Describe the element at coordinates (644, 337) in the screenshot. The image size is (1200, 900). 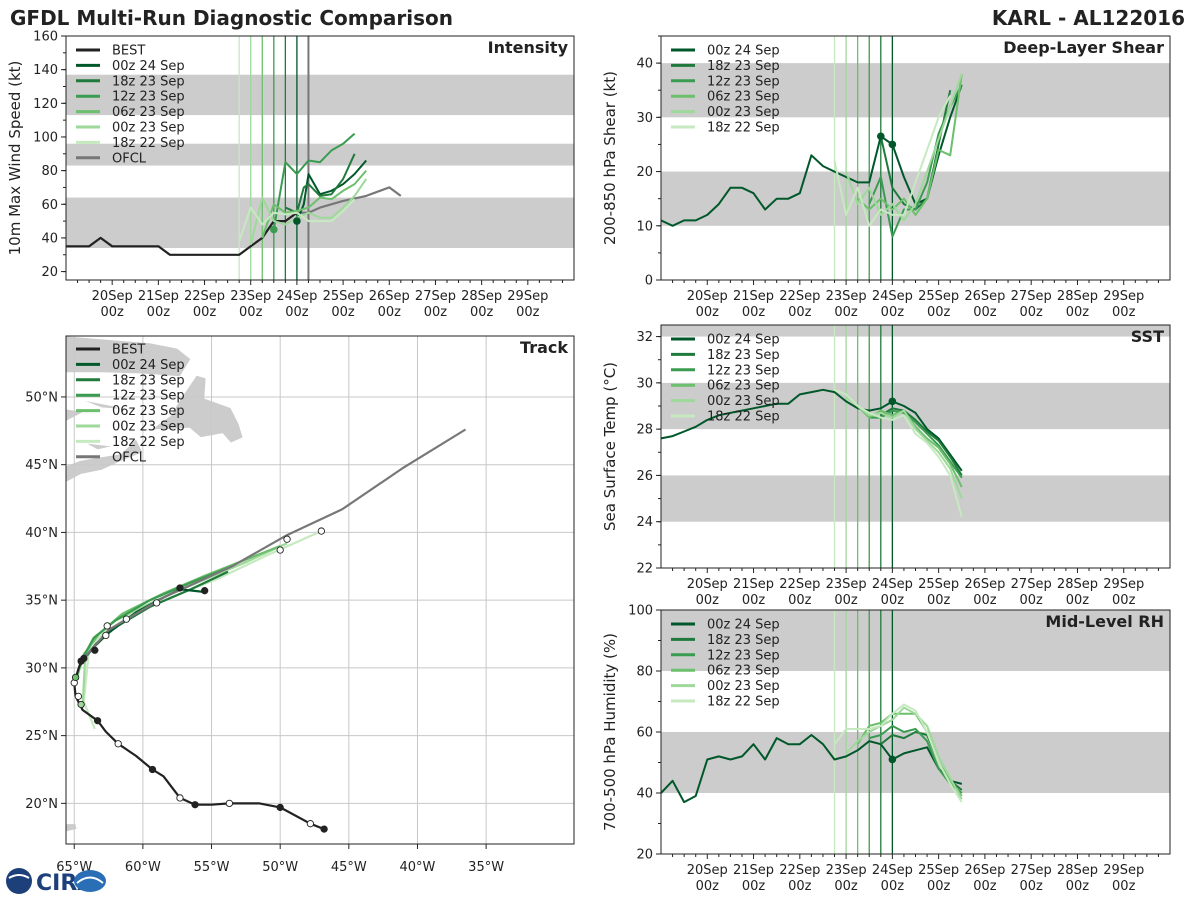
I see `sst-ytick-label: 32` at that location.